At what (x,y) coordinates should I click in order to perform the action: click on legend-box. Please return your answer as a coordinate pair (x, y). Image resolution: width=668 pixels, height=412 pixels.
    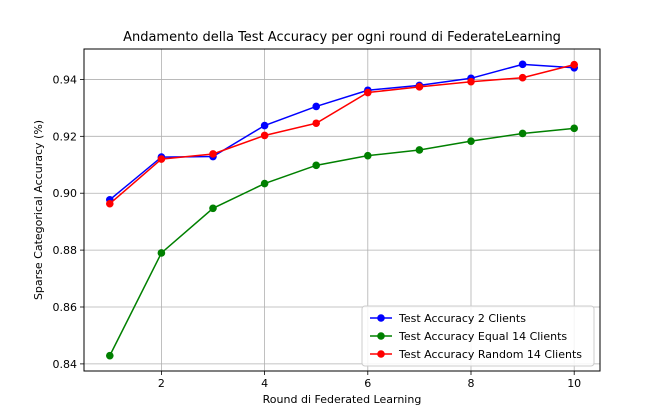
    Looking at the image, I should click on (478, 336).